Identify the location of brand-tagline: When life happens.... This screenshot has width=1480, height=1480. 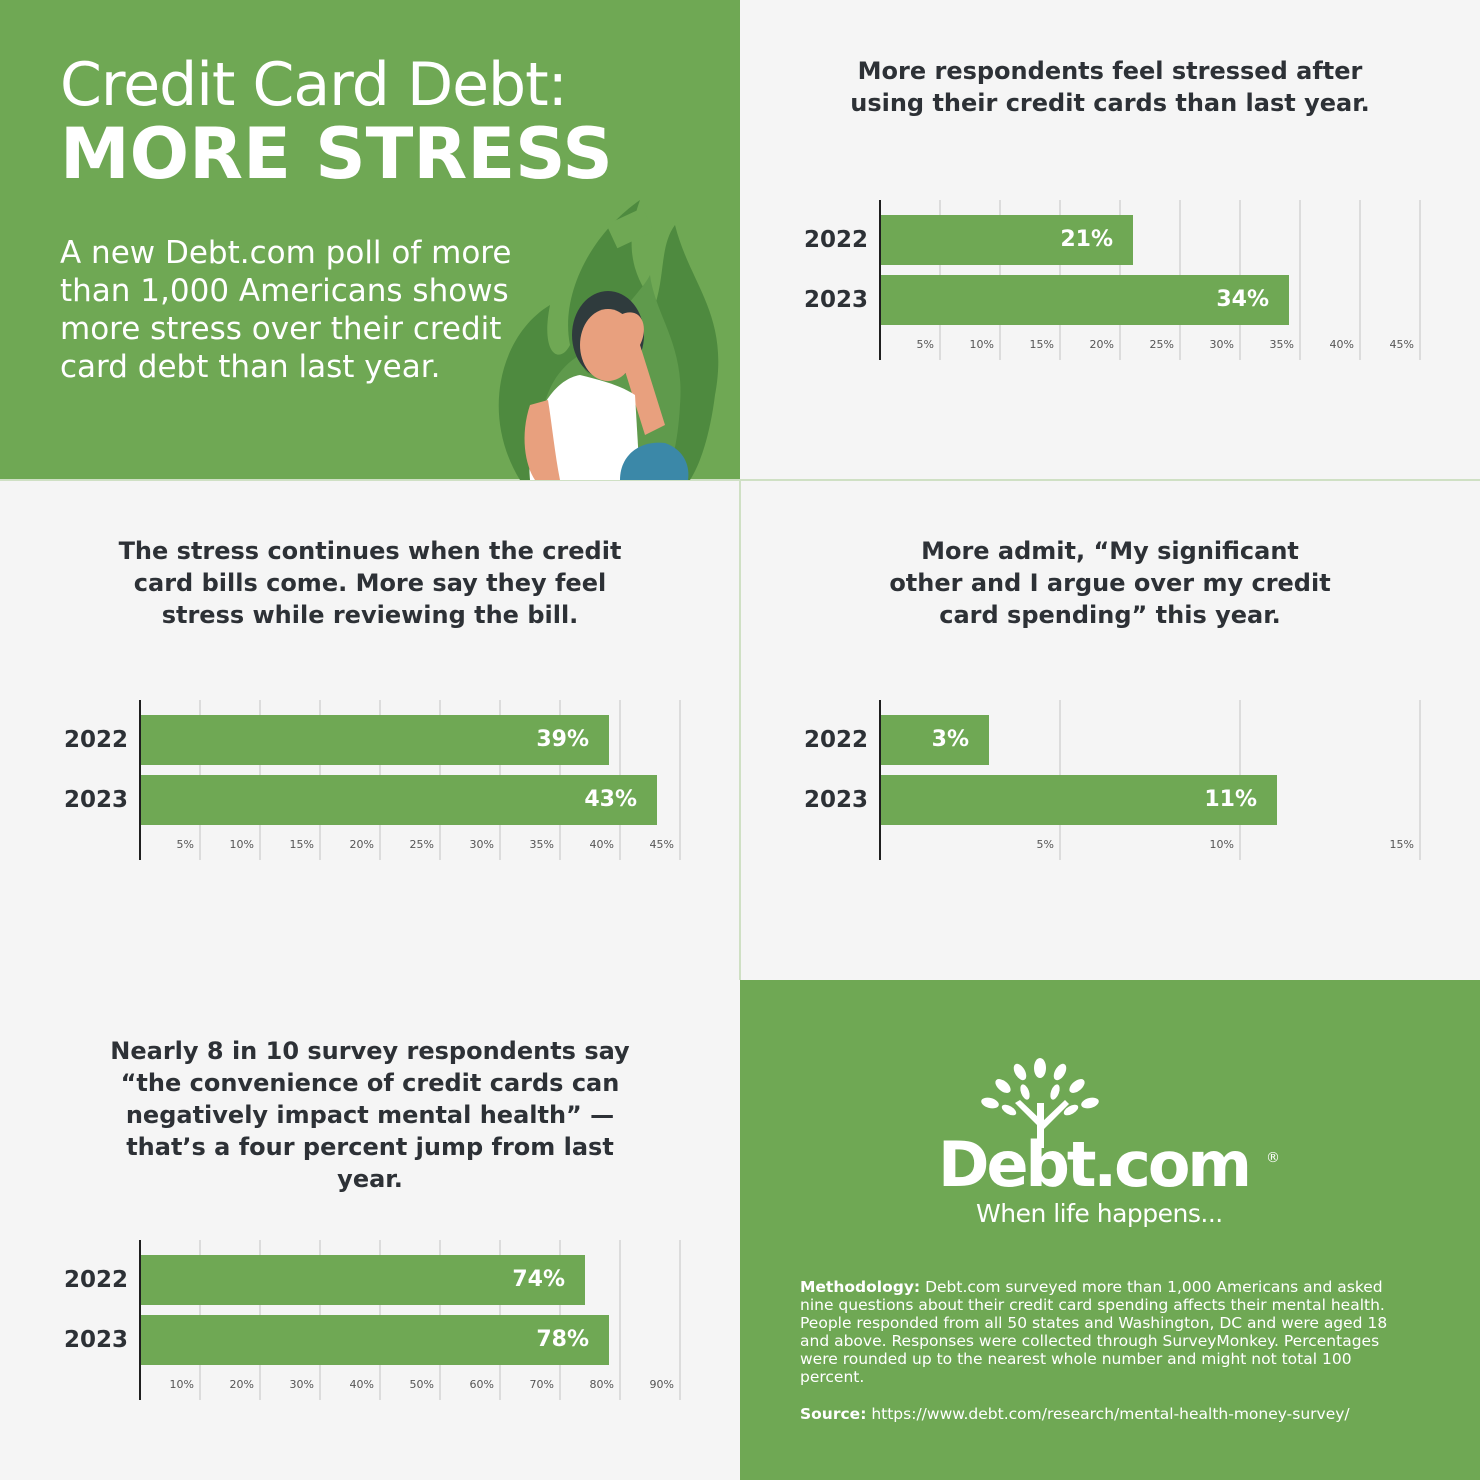
(1099, 1213).